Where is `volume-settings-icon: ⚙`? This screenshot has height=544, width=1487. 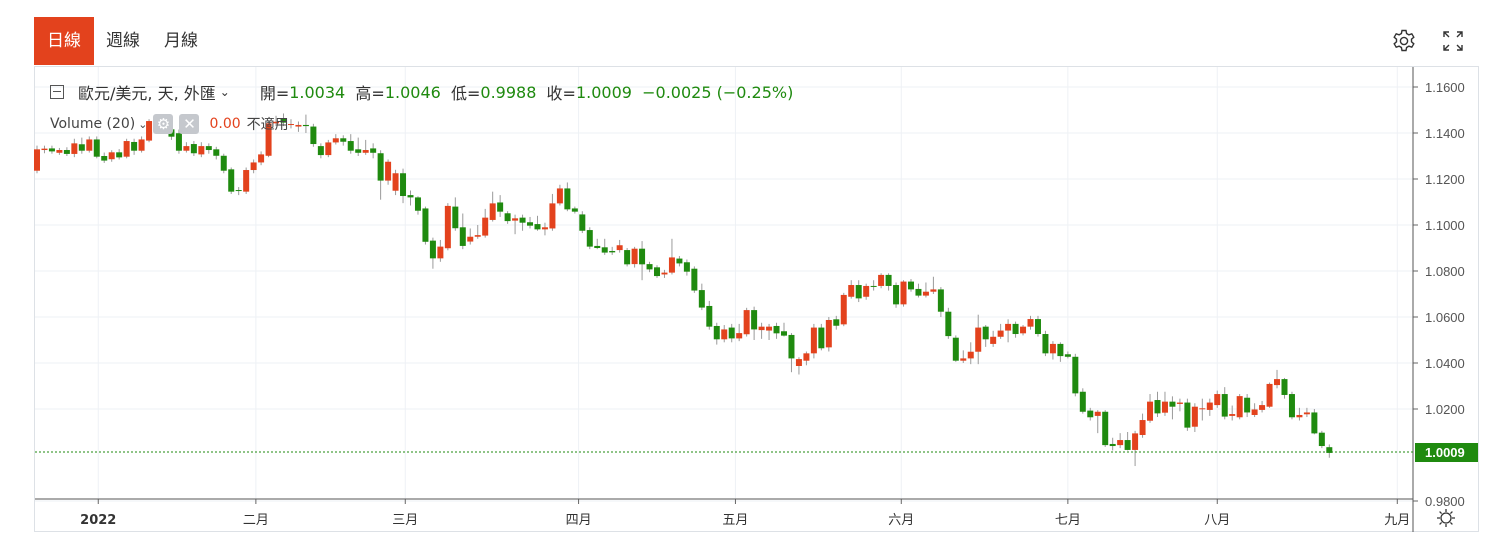
volume-settings-icon: ⚙ is located at coordinates (163, 124).